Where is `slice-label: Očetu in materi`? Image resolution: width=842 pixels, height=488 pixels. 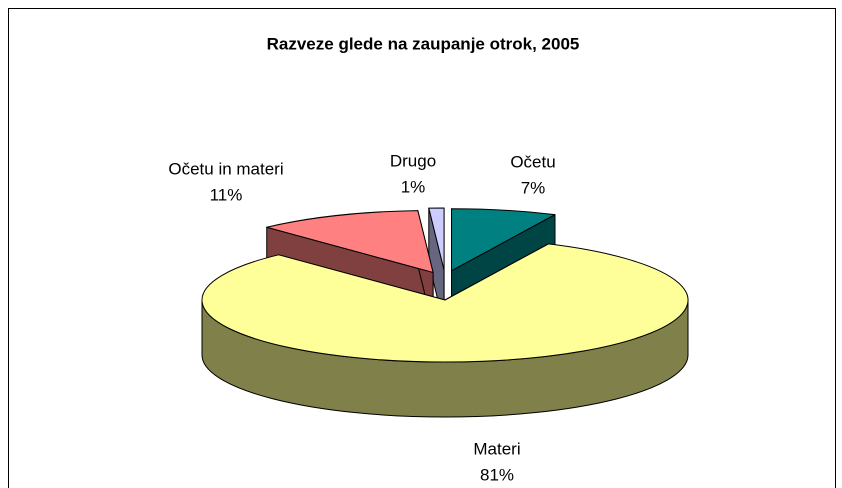
slice-label: Očetu in materi is located at coordinates (225, 168).